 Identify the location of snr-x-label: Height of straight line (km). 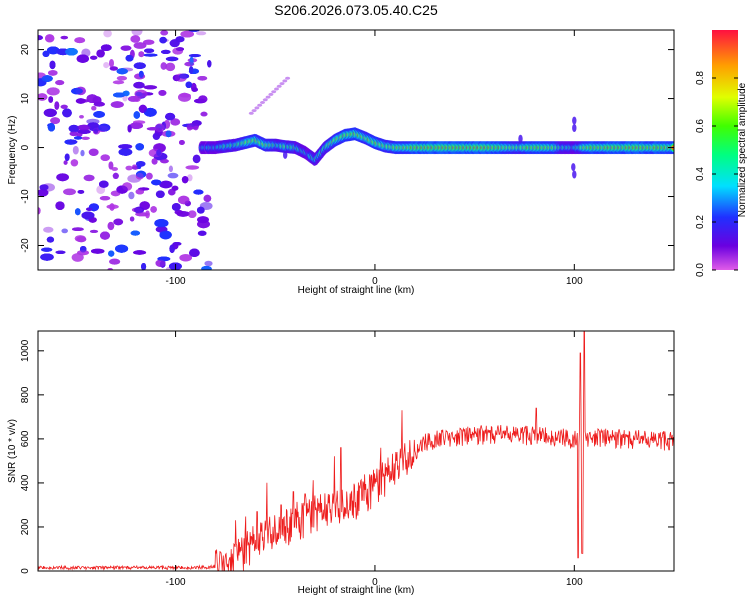
(356, 590).